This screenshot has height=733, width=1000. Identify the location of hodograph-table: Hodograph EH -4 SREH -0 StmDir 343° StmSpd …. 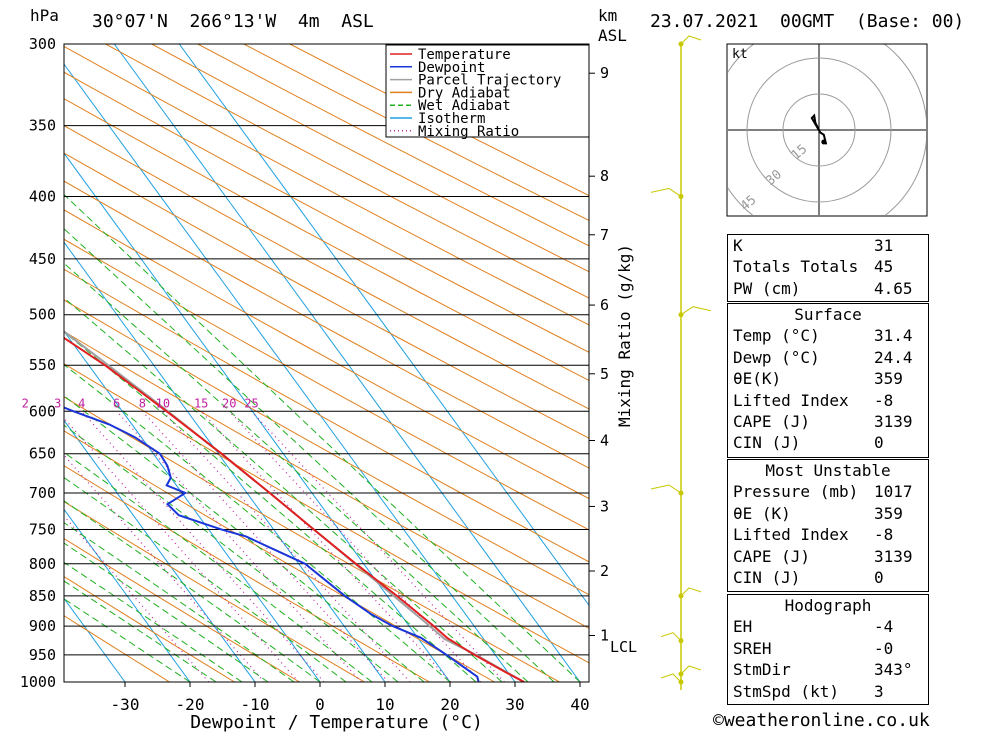
(828, 649).